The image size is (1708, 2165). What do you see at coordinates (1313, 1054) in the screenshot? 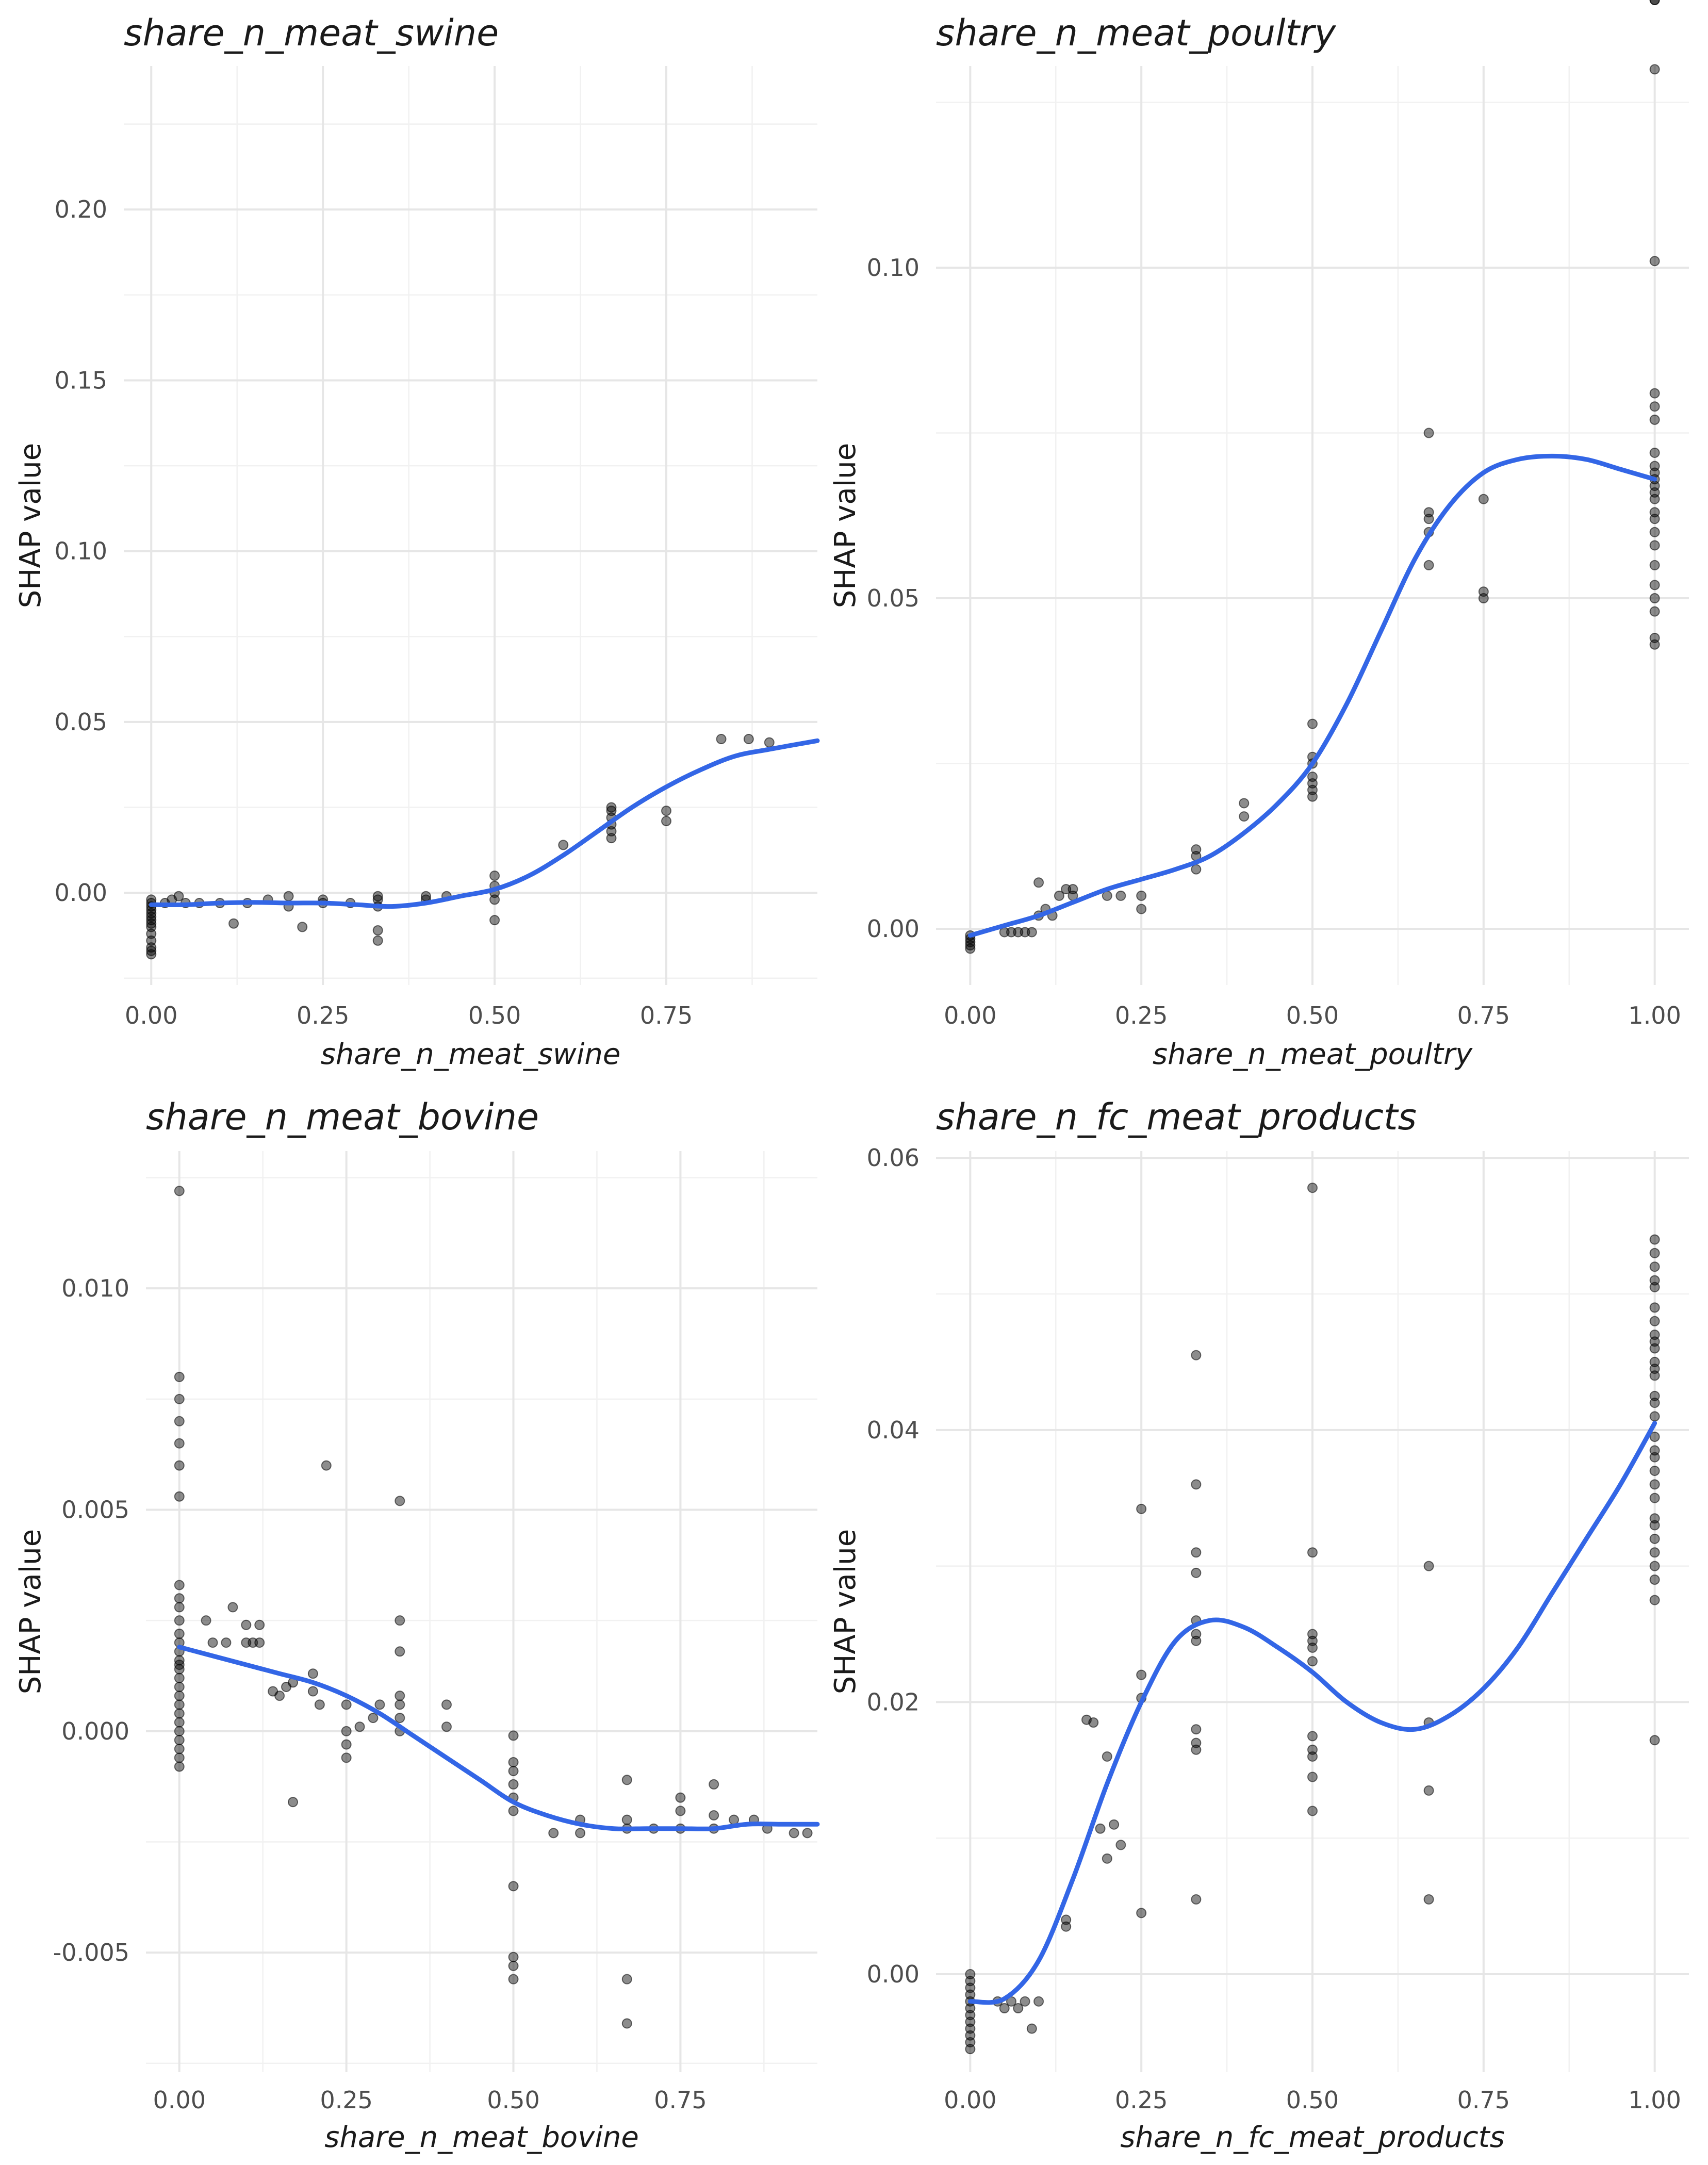
I see `x-axis-title: share_n_meat_poultry` at bounding box center [1313, 1054].